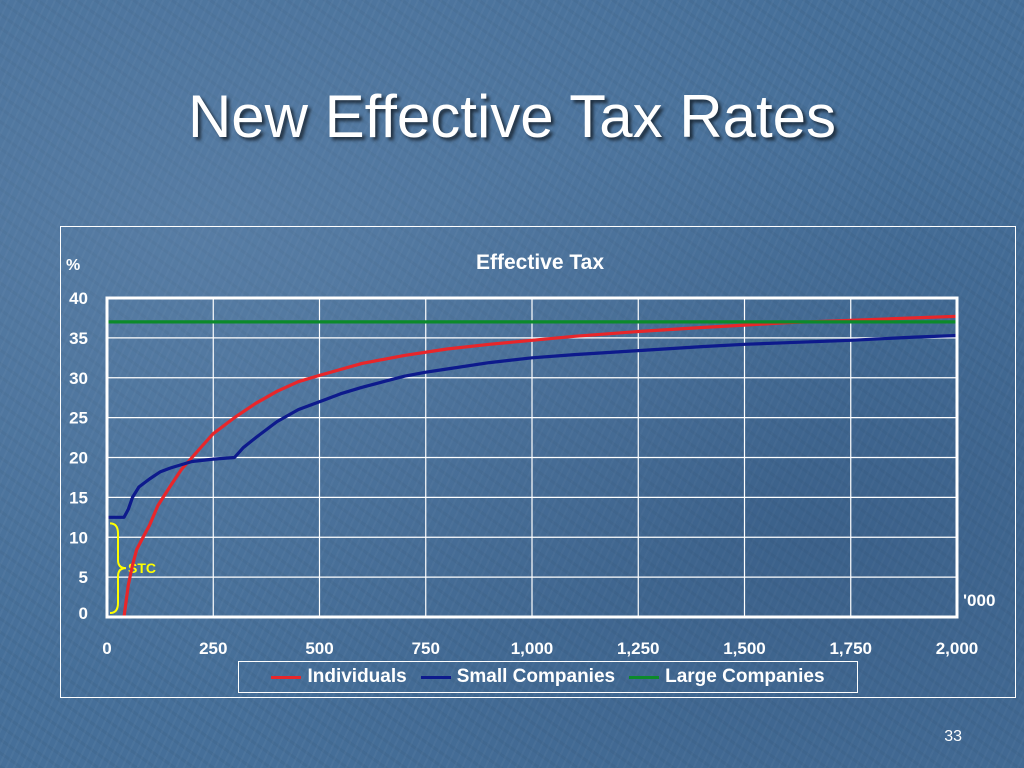 The height and width of the screenshot is (768, 1024). I want to click on x-tick-label: 1,750, so click(850, 648).